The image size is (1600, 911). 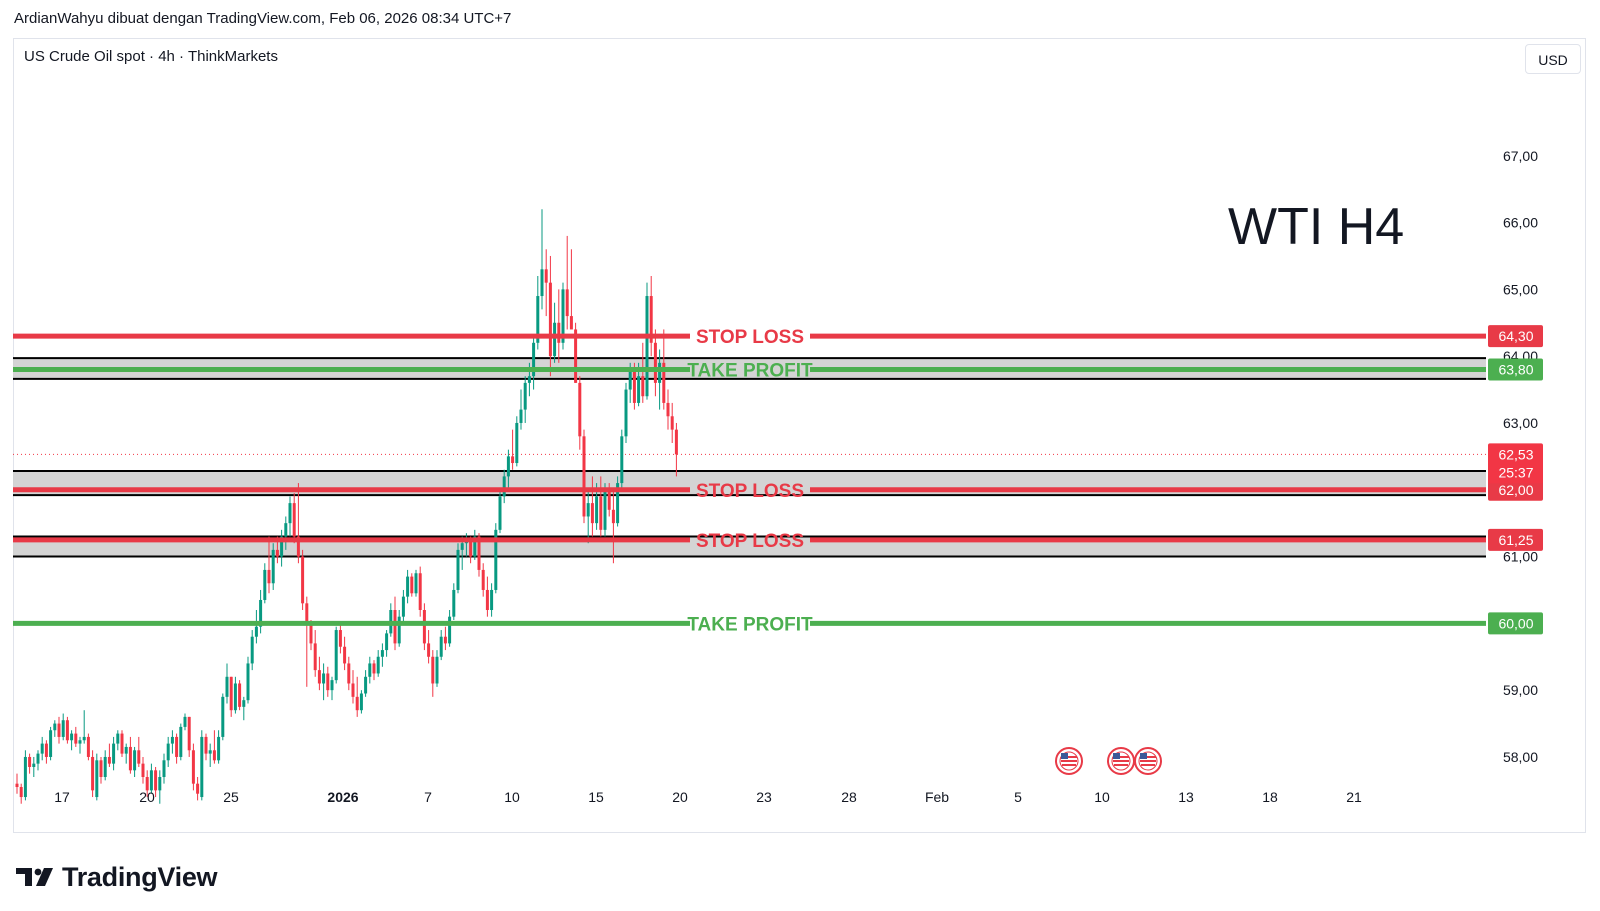 What do you see at coordinates (1186, 797) in the screenshot?
I see `x-tick-label: 13` at bounding box center [1186, 797].